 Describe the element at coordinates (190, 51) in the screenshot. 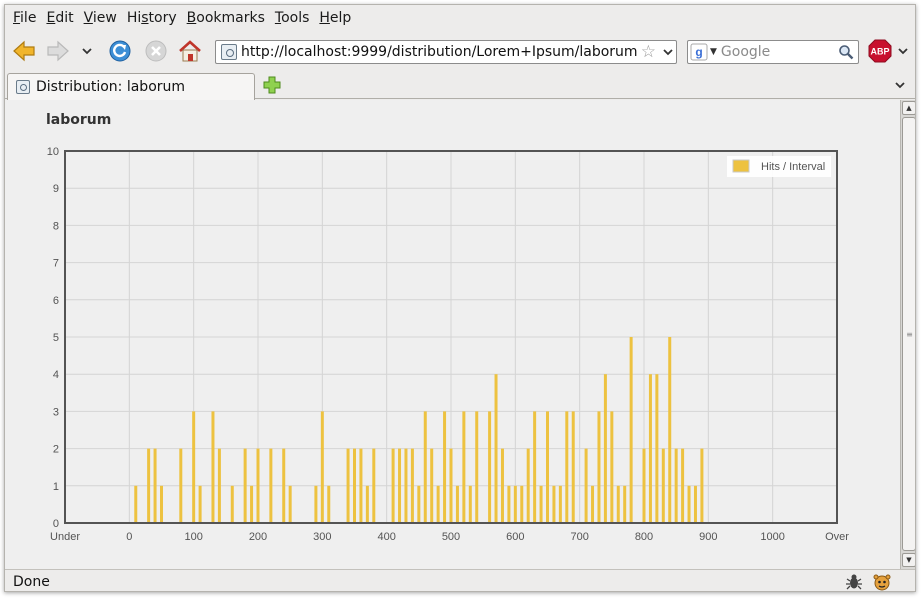

I see `home-icon` at that location.